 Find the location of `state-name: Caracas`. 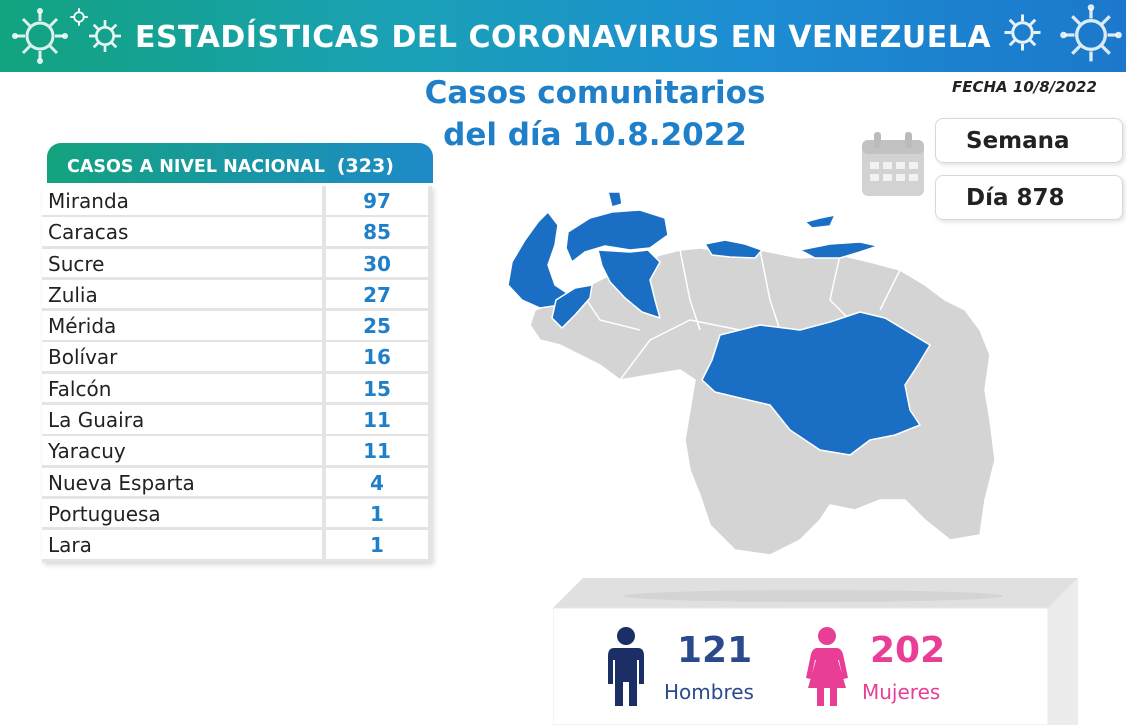

state-name: Caracas is located at coordinates (182, 231).